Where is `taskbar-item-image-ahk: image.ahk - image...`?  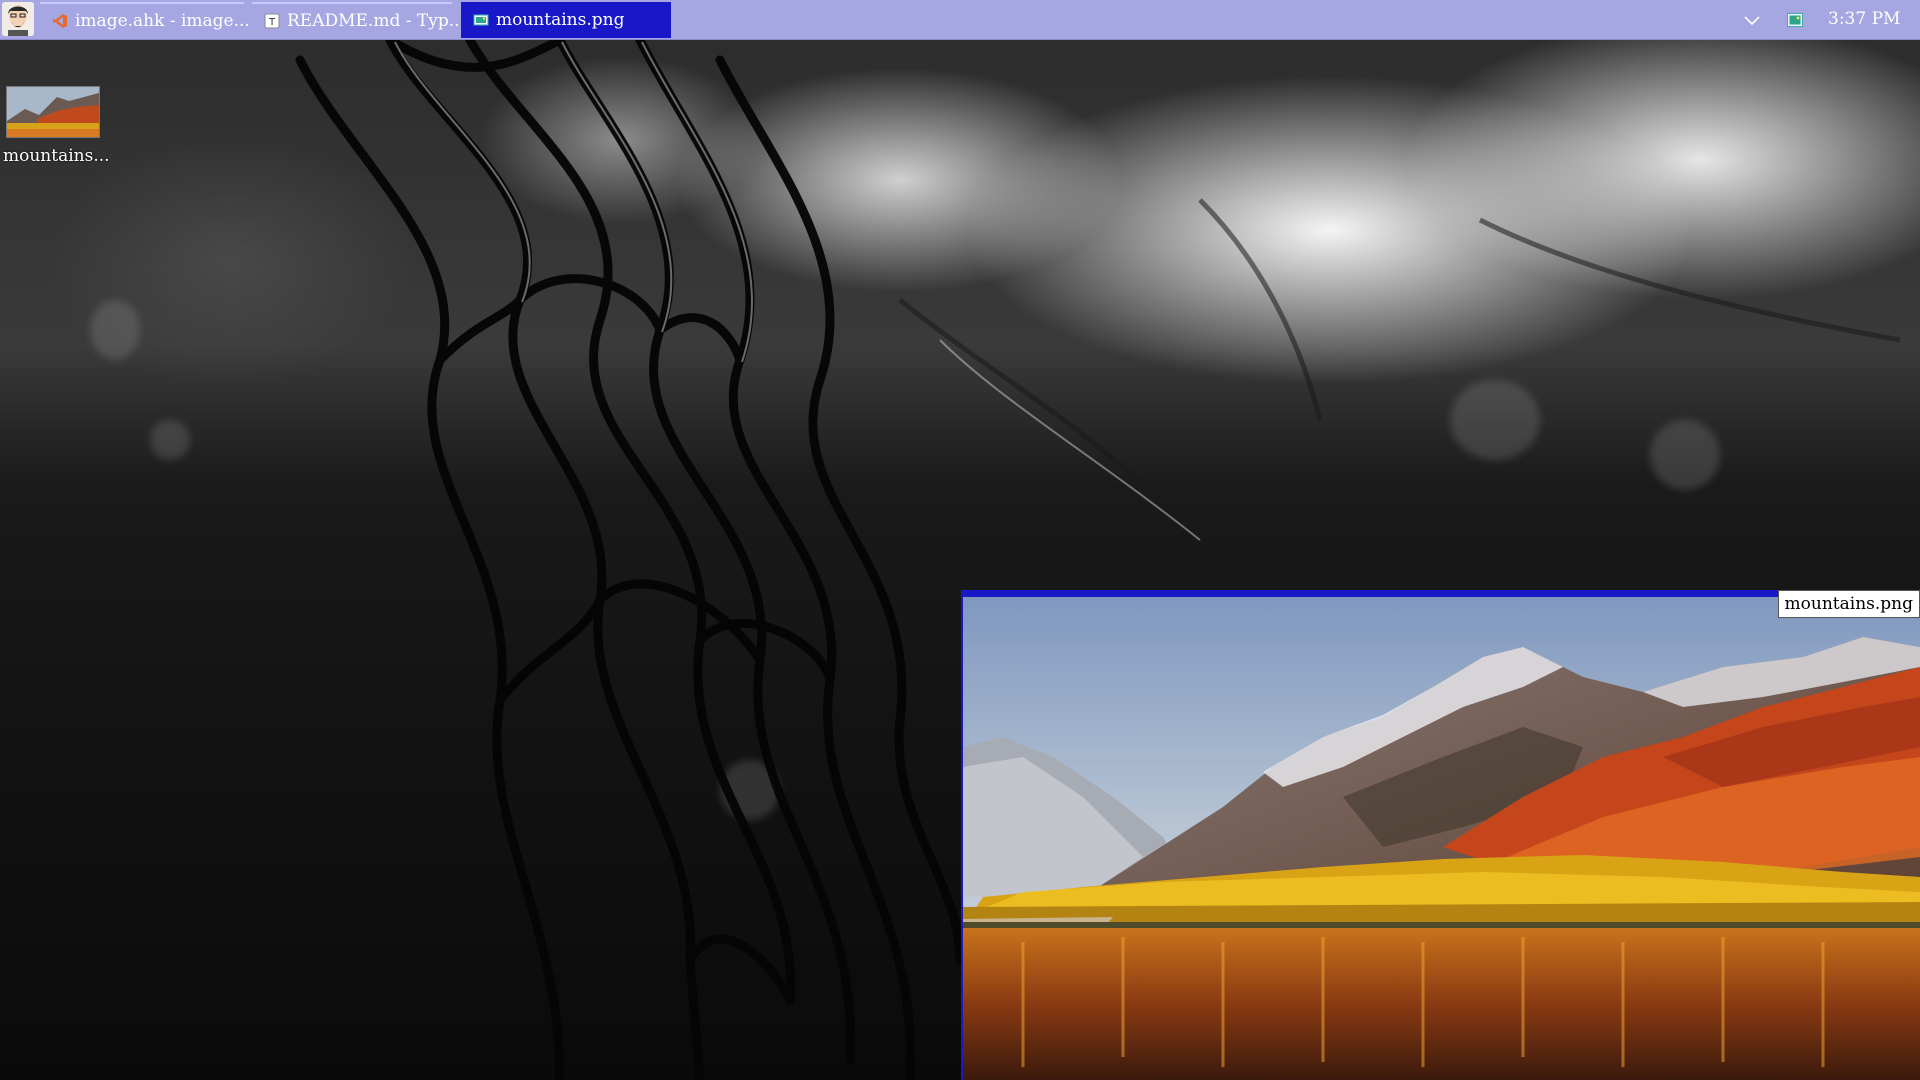 taskbar-item-image-ahk: image.ahk - image... is located at coordinates (145, 20).